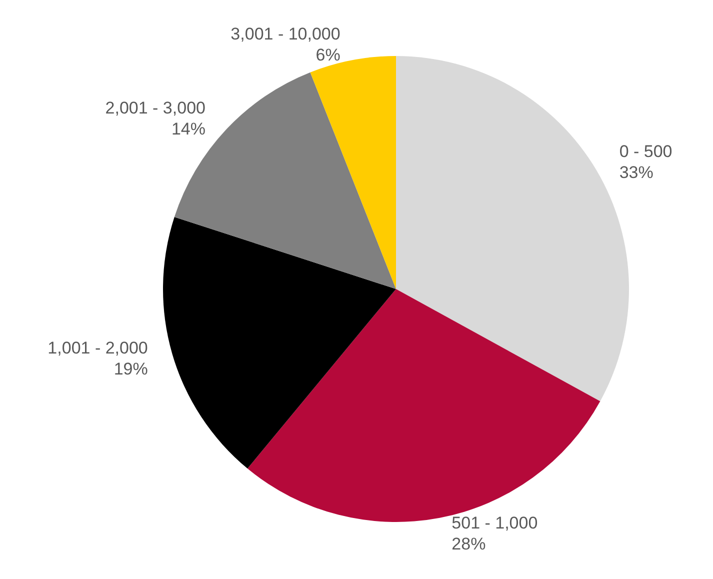 Image resolution: width=713 pixels, height=579 pixels. What do you see at coordinates (469, 544) in the screenshot?
I see `data-label: 28%` at bounding box center [469, 544].